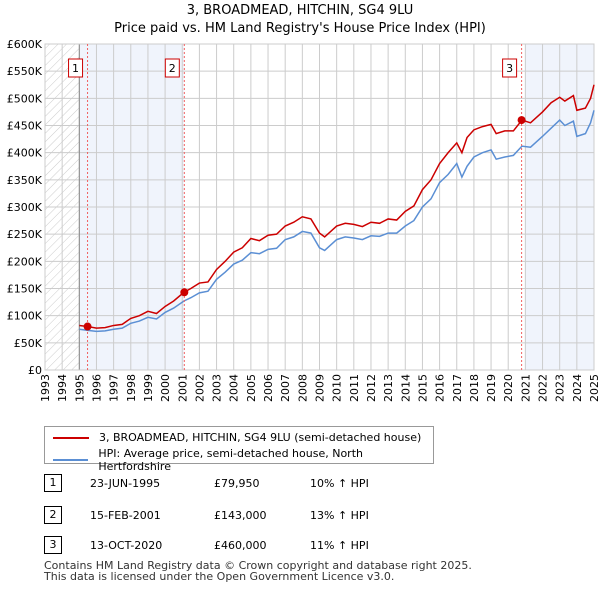 The width and height of the screenshot is (600, 590). What do you see at coordinates (457, 388) in the screenshot?
I see `x-tick-label: 2017` at bounding box center [457, 388].